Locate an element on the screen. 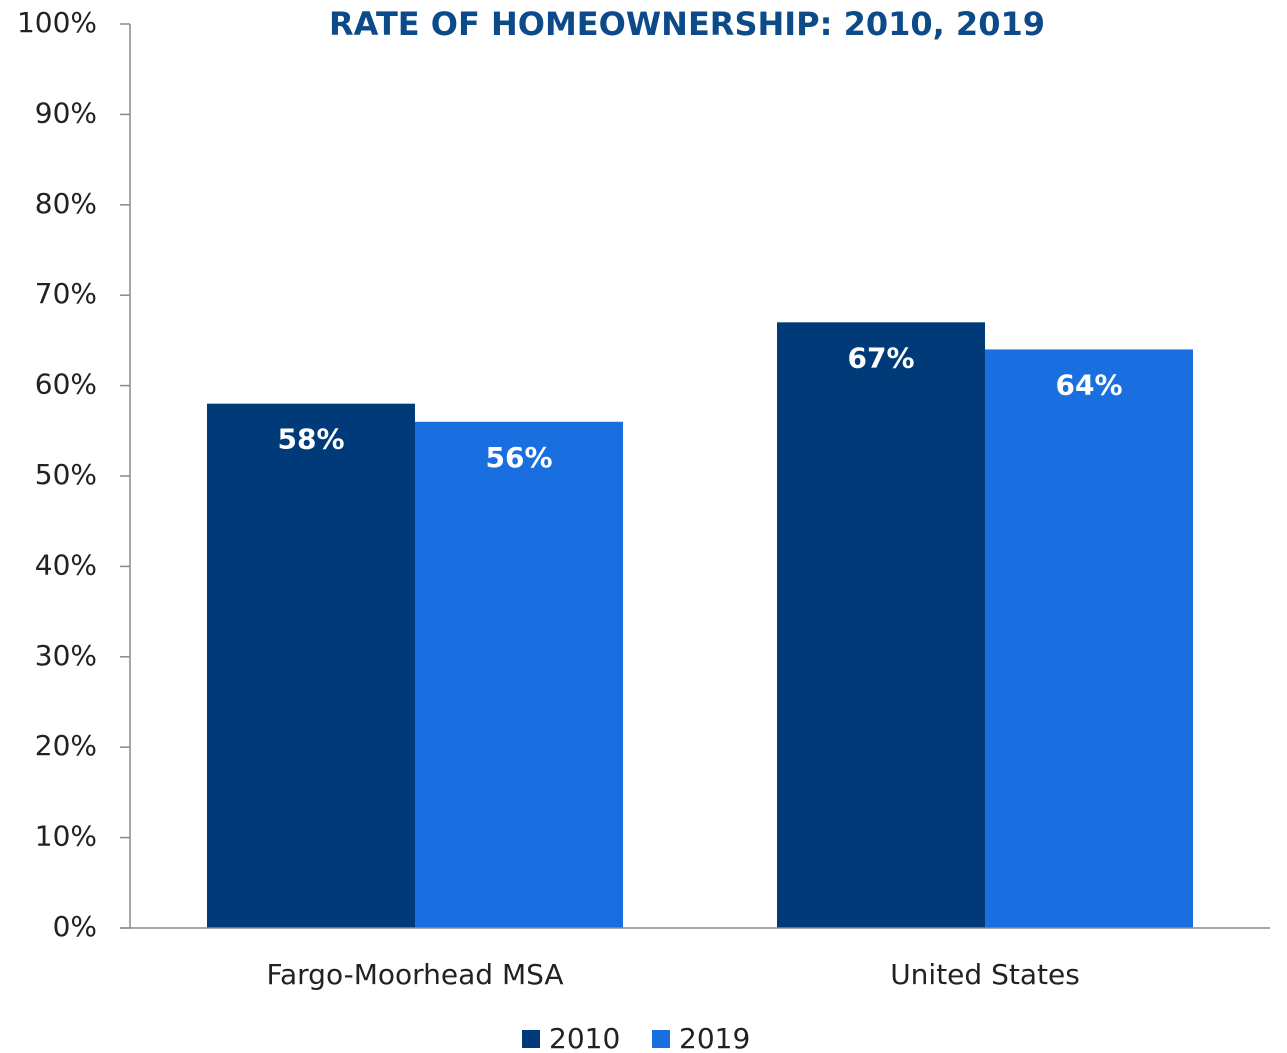 Image resolution: width=1287 pixels, height=1053 pixels. x-tick-label: United States is located at coordinates (985, 974).